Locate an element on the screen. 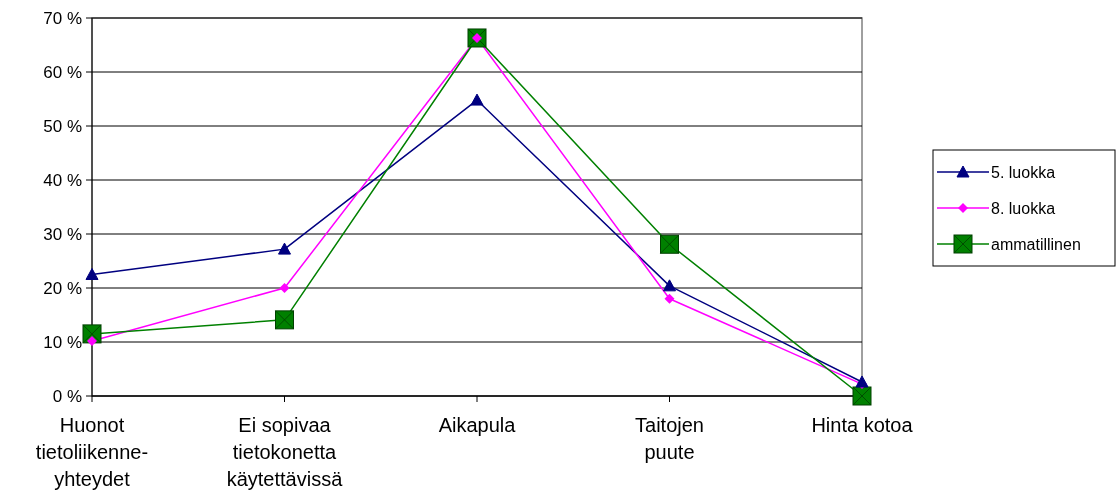 The image size is (1119, 504). y-tick-label: 50 % is located at coordinates (62, 126).